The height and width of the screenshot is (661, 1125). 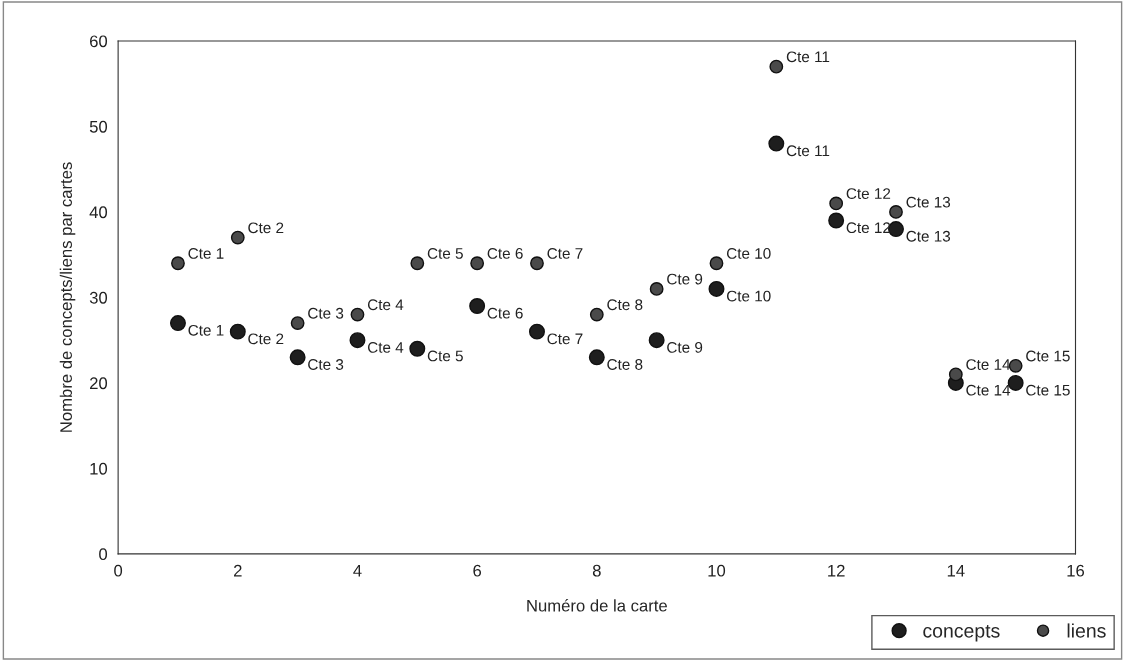 I want to click on y-tick-label: 50, so click(x=98, y=126).